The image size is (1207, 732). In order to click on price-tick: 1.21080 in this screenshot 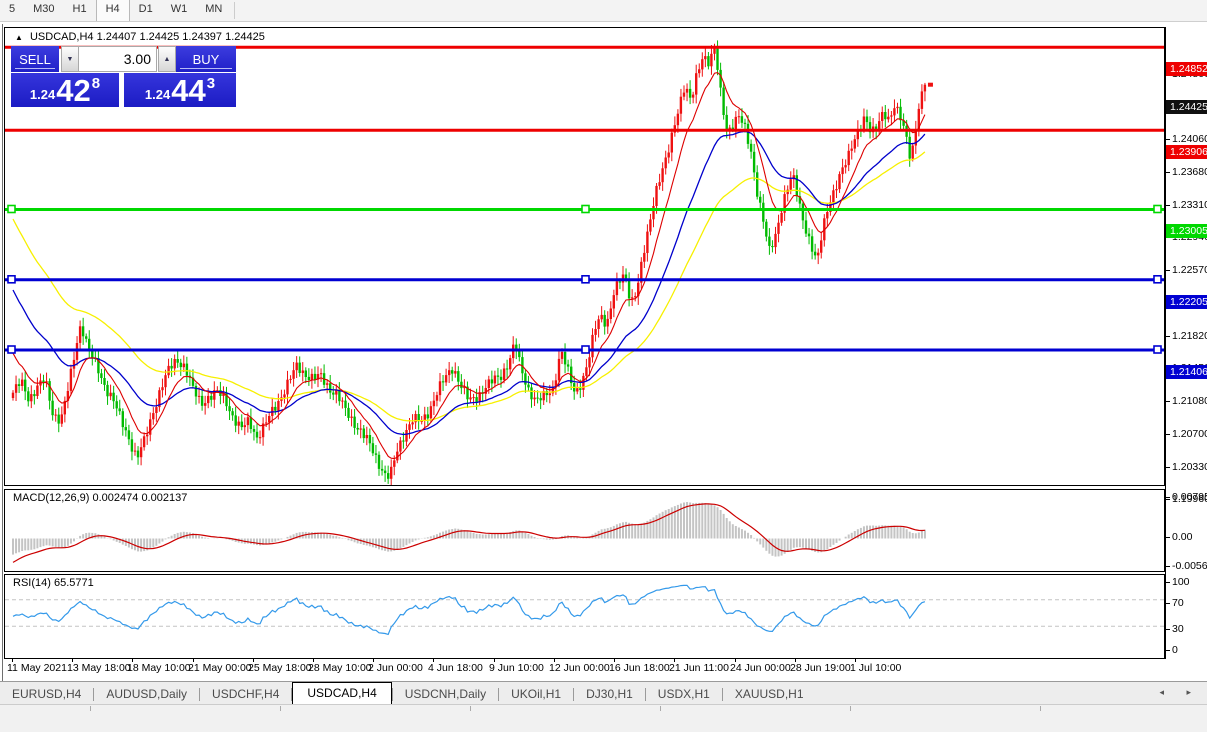, I will do `click(1186, 401)`.